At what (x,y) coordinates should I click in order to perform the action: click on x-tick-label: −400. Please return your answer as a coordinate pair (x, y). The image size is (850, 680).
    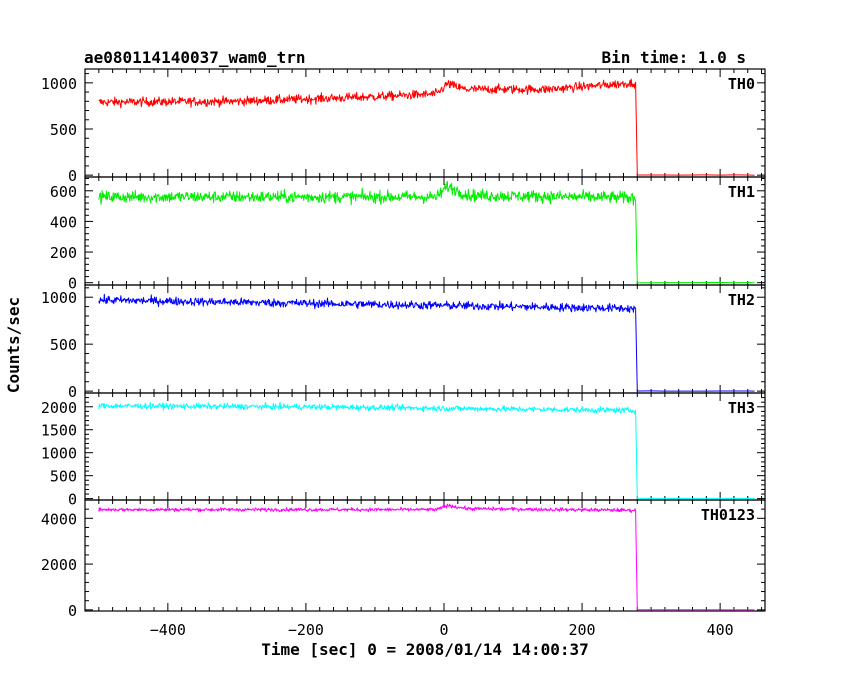
    Looking at the image, I should click on (168, 630).